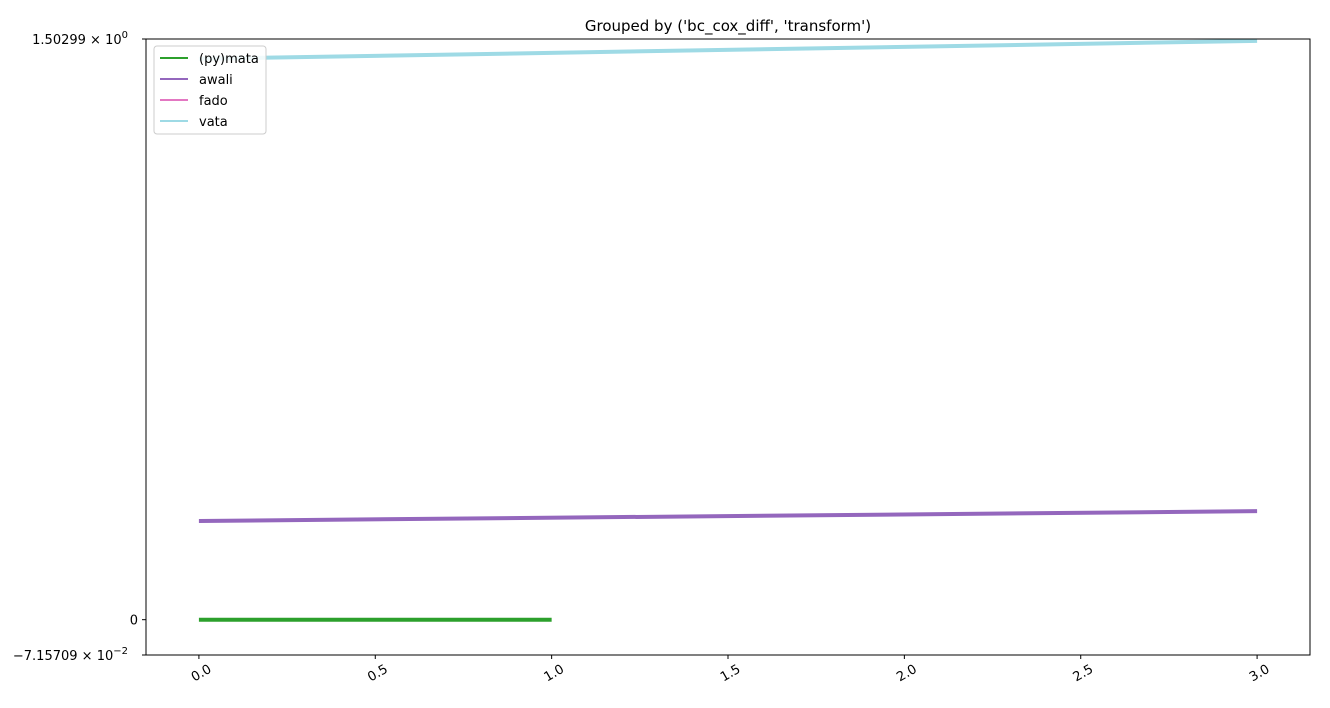 This screenshot has height=708, width=1330. I want to click on y-axis: 1.50299 × 100 0 −7.15709 × 10−2, so click(79, 347).